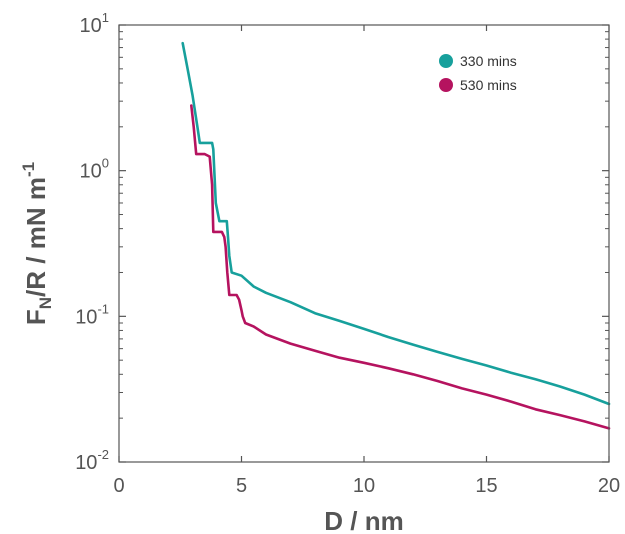 The image size is (625, 534). What do you see at coordinates (28, 169) in the screenshot?
I see `y-axis-title-superscript: -1` at bounding box center [28, 169].